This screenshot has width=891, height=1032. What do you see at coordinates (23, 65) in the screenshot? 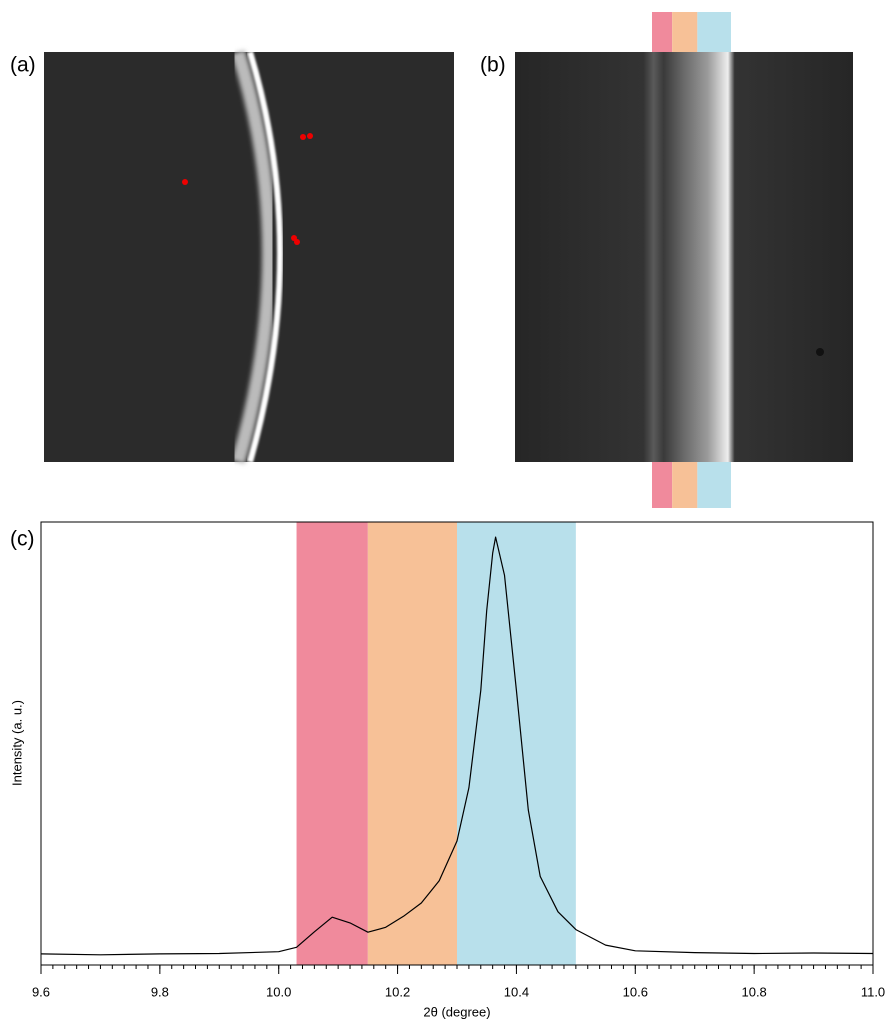
I see `panel-label: (a)` at bounding box center [23, 65].